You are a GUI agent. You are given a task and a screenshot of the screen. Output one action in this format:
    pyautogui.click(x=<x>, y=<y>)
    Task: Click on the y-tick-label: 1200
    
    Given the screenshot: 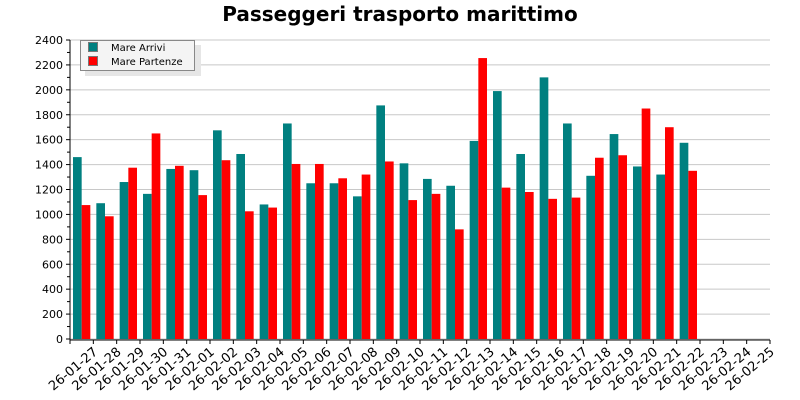 What is the action you would take?
    pyautogui.click(x=49, y=190)
    